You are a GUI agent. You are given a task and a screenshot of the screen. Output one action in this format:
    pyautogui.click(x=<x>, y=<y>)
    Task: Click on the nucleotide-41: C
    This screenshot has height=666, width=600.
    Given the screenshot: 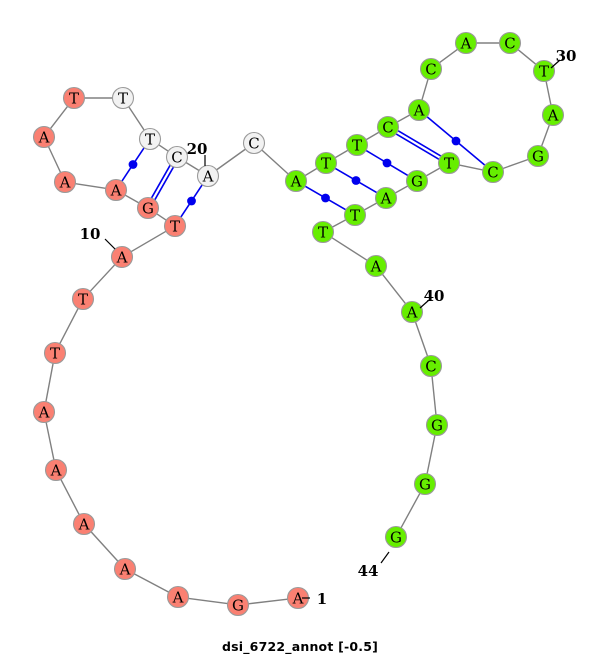 What is the action you would take?
    pyautogui.click(x=431, y=366)
    